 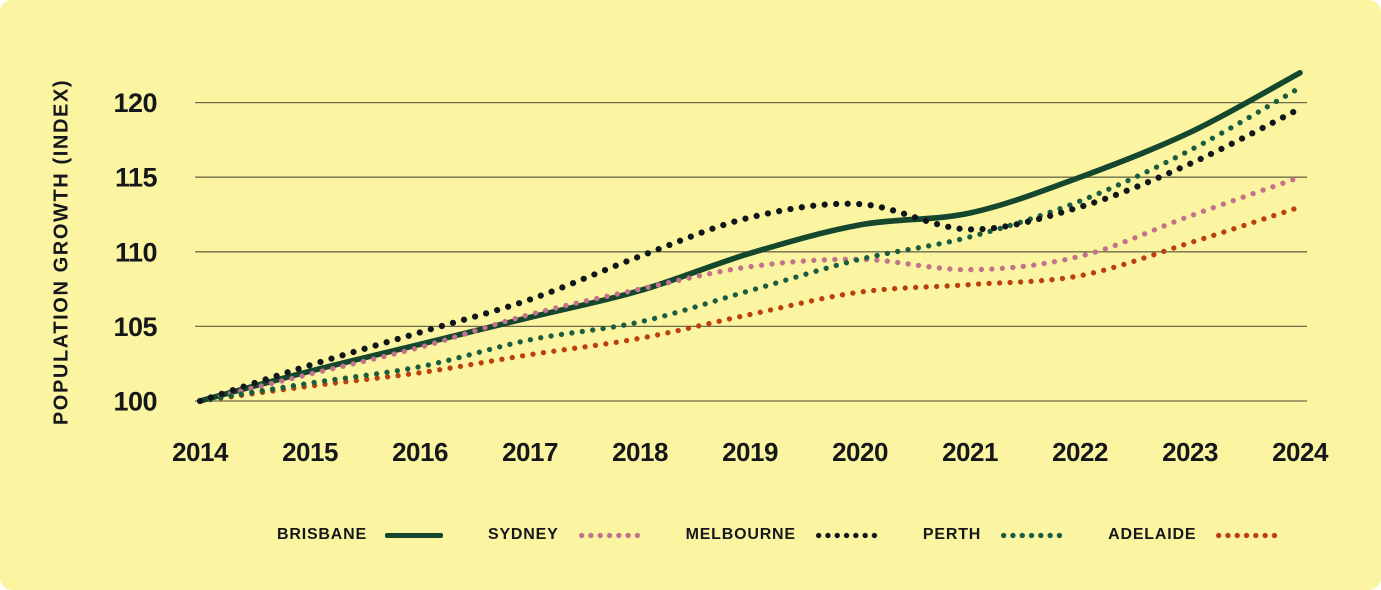 I want to click on chart-legend: BRISBANE SYDNEY MELBOURNE PERTH ADELAIDE, so click(x=778, y=535).